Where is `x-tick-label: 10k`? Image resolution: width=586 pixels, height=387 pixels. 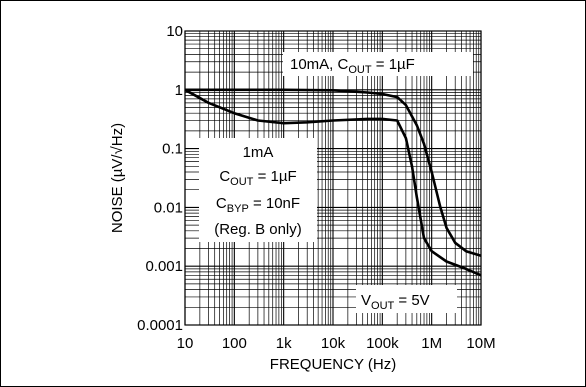 x-tick-label: 10k is located at coordinates (333, 343).